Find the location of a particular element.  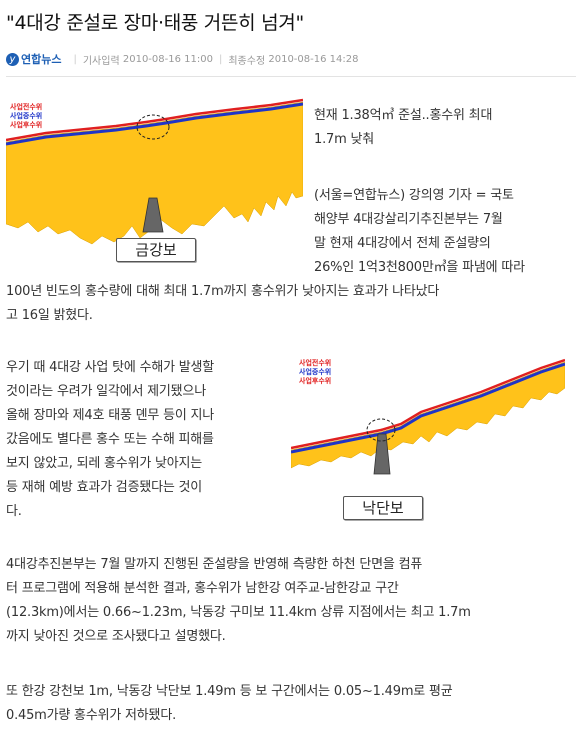

article-headline: "4대강 준설로 장마·태풍 거뜬히 넘겨" is located at coordinates (155, 23).